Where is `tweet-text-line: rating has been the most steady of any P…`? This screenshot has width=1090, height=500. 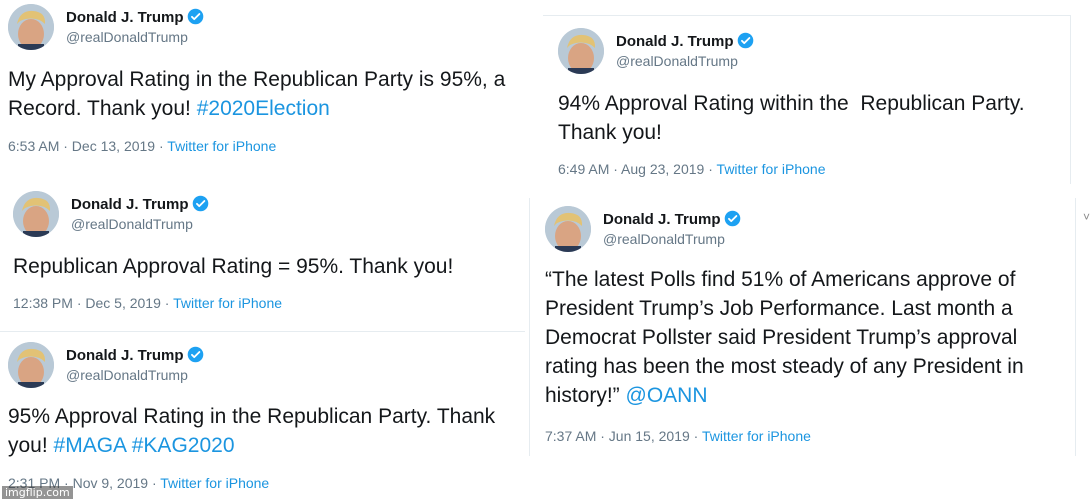 tweet-text-line: rating has been the most steady of any P… is located at coordinates (784, 366).